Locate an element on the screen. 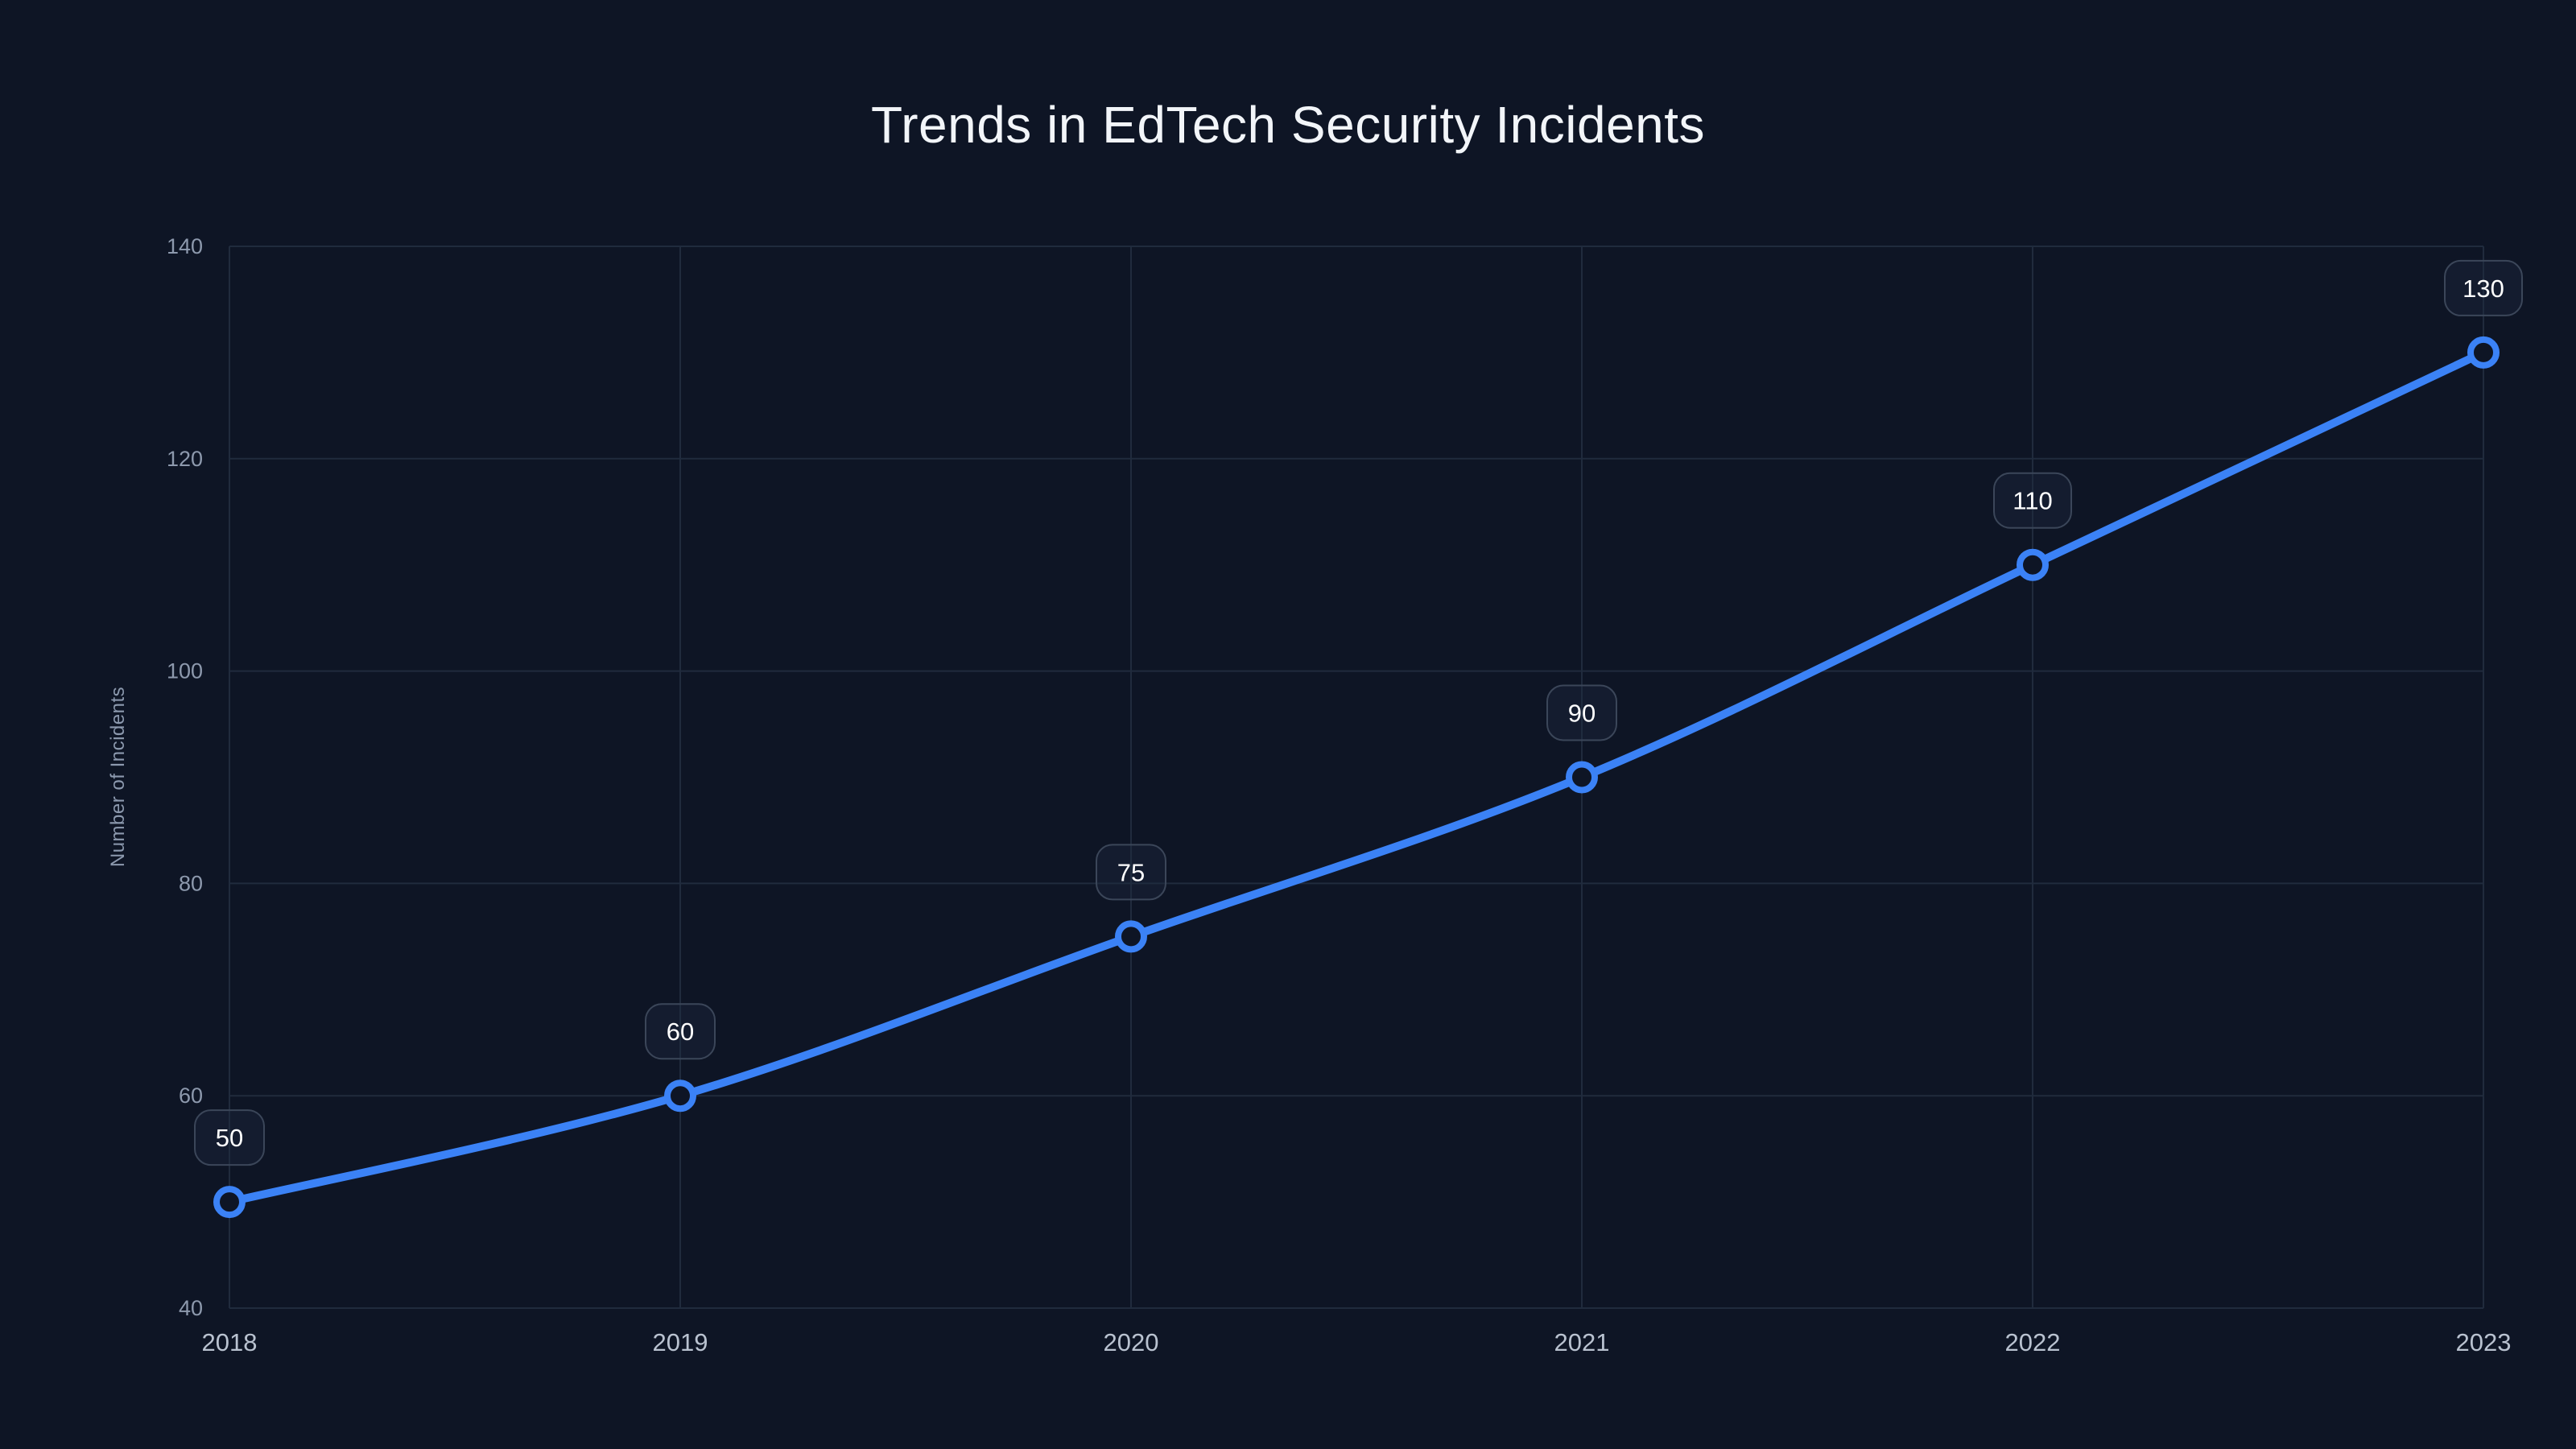 The height and width of the screenshot is (1449, 2576). x-tick-label: 2021 is located at coordinates (1582, 1342).